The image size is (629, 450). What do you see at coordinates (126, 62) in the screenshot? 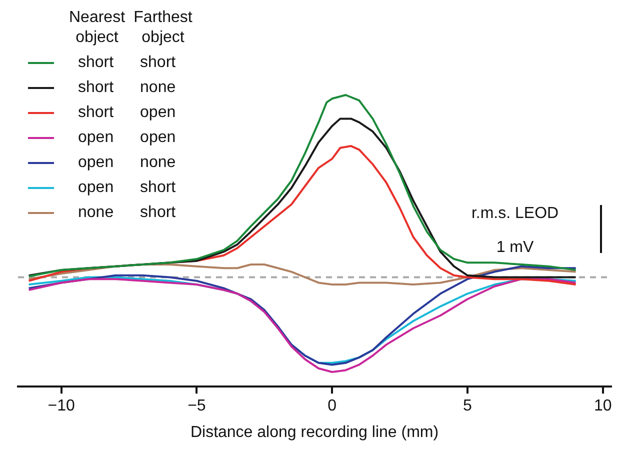
I see `legend-label: short short` at bounding box center [126, 62].